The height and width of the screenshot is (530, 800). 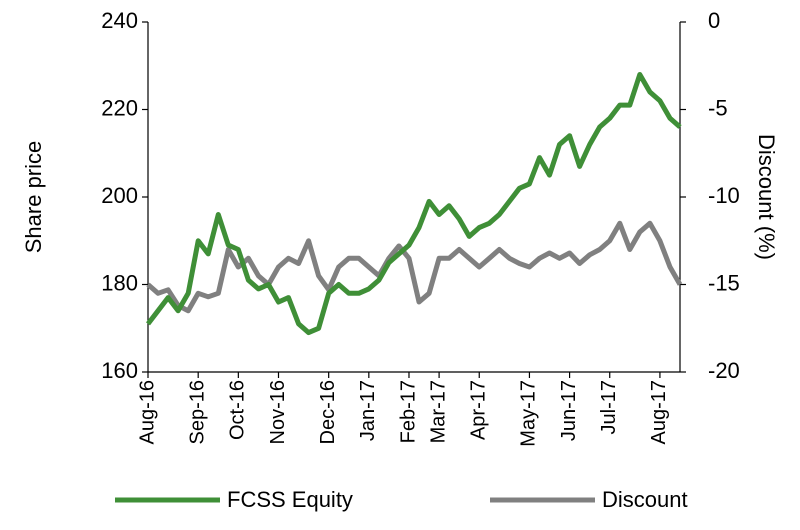 I want to click on x-tick-label: Sep-16, so click(x=197, y=412).